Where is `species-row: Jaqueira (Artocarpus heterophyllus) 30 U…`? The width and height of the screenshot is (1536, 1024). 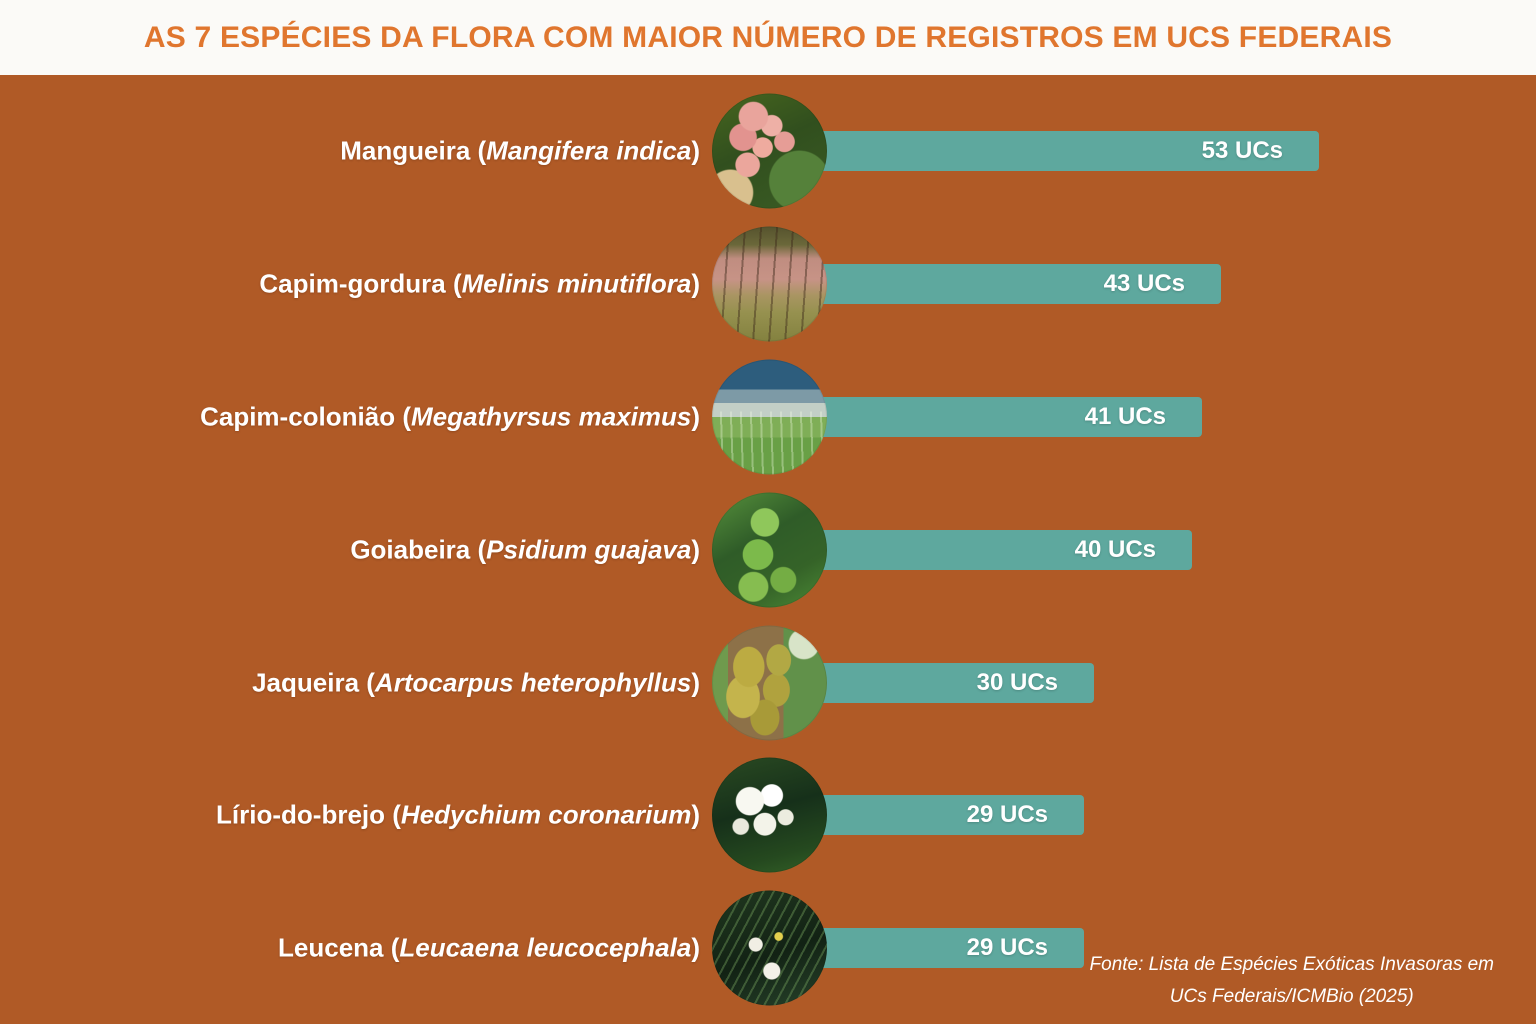
species-row: Jaqueira (Artocarpus heterophyllus) 30 U… is located at coordinates (768, 682).